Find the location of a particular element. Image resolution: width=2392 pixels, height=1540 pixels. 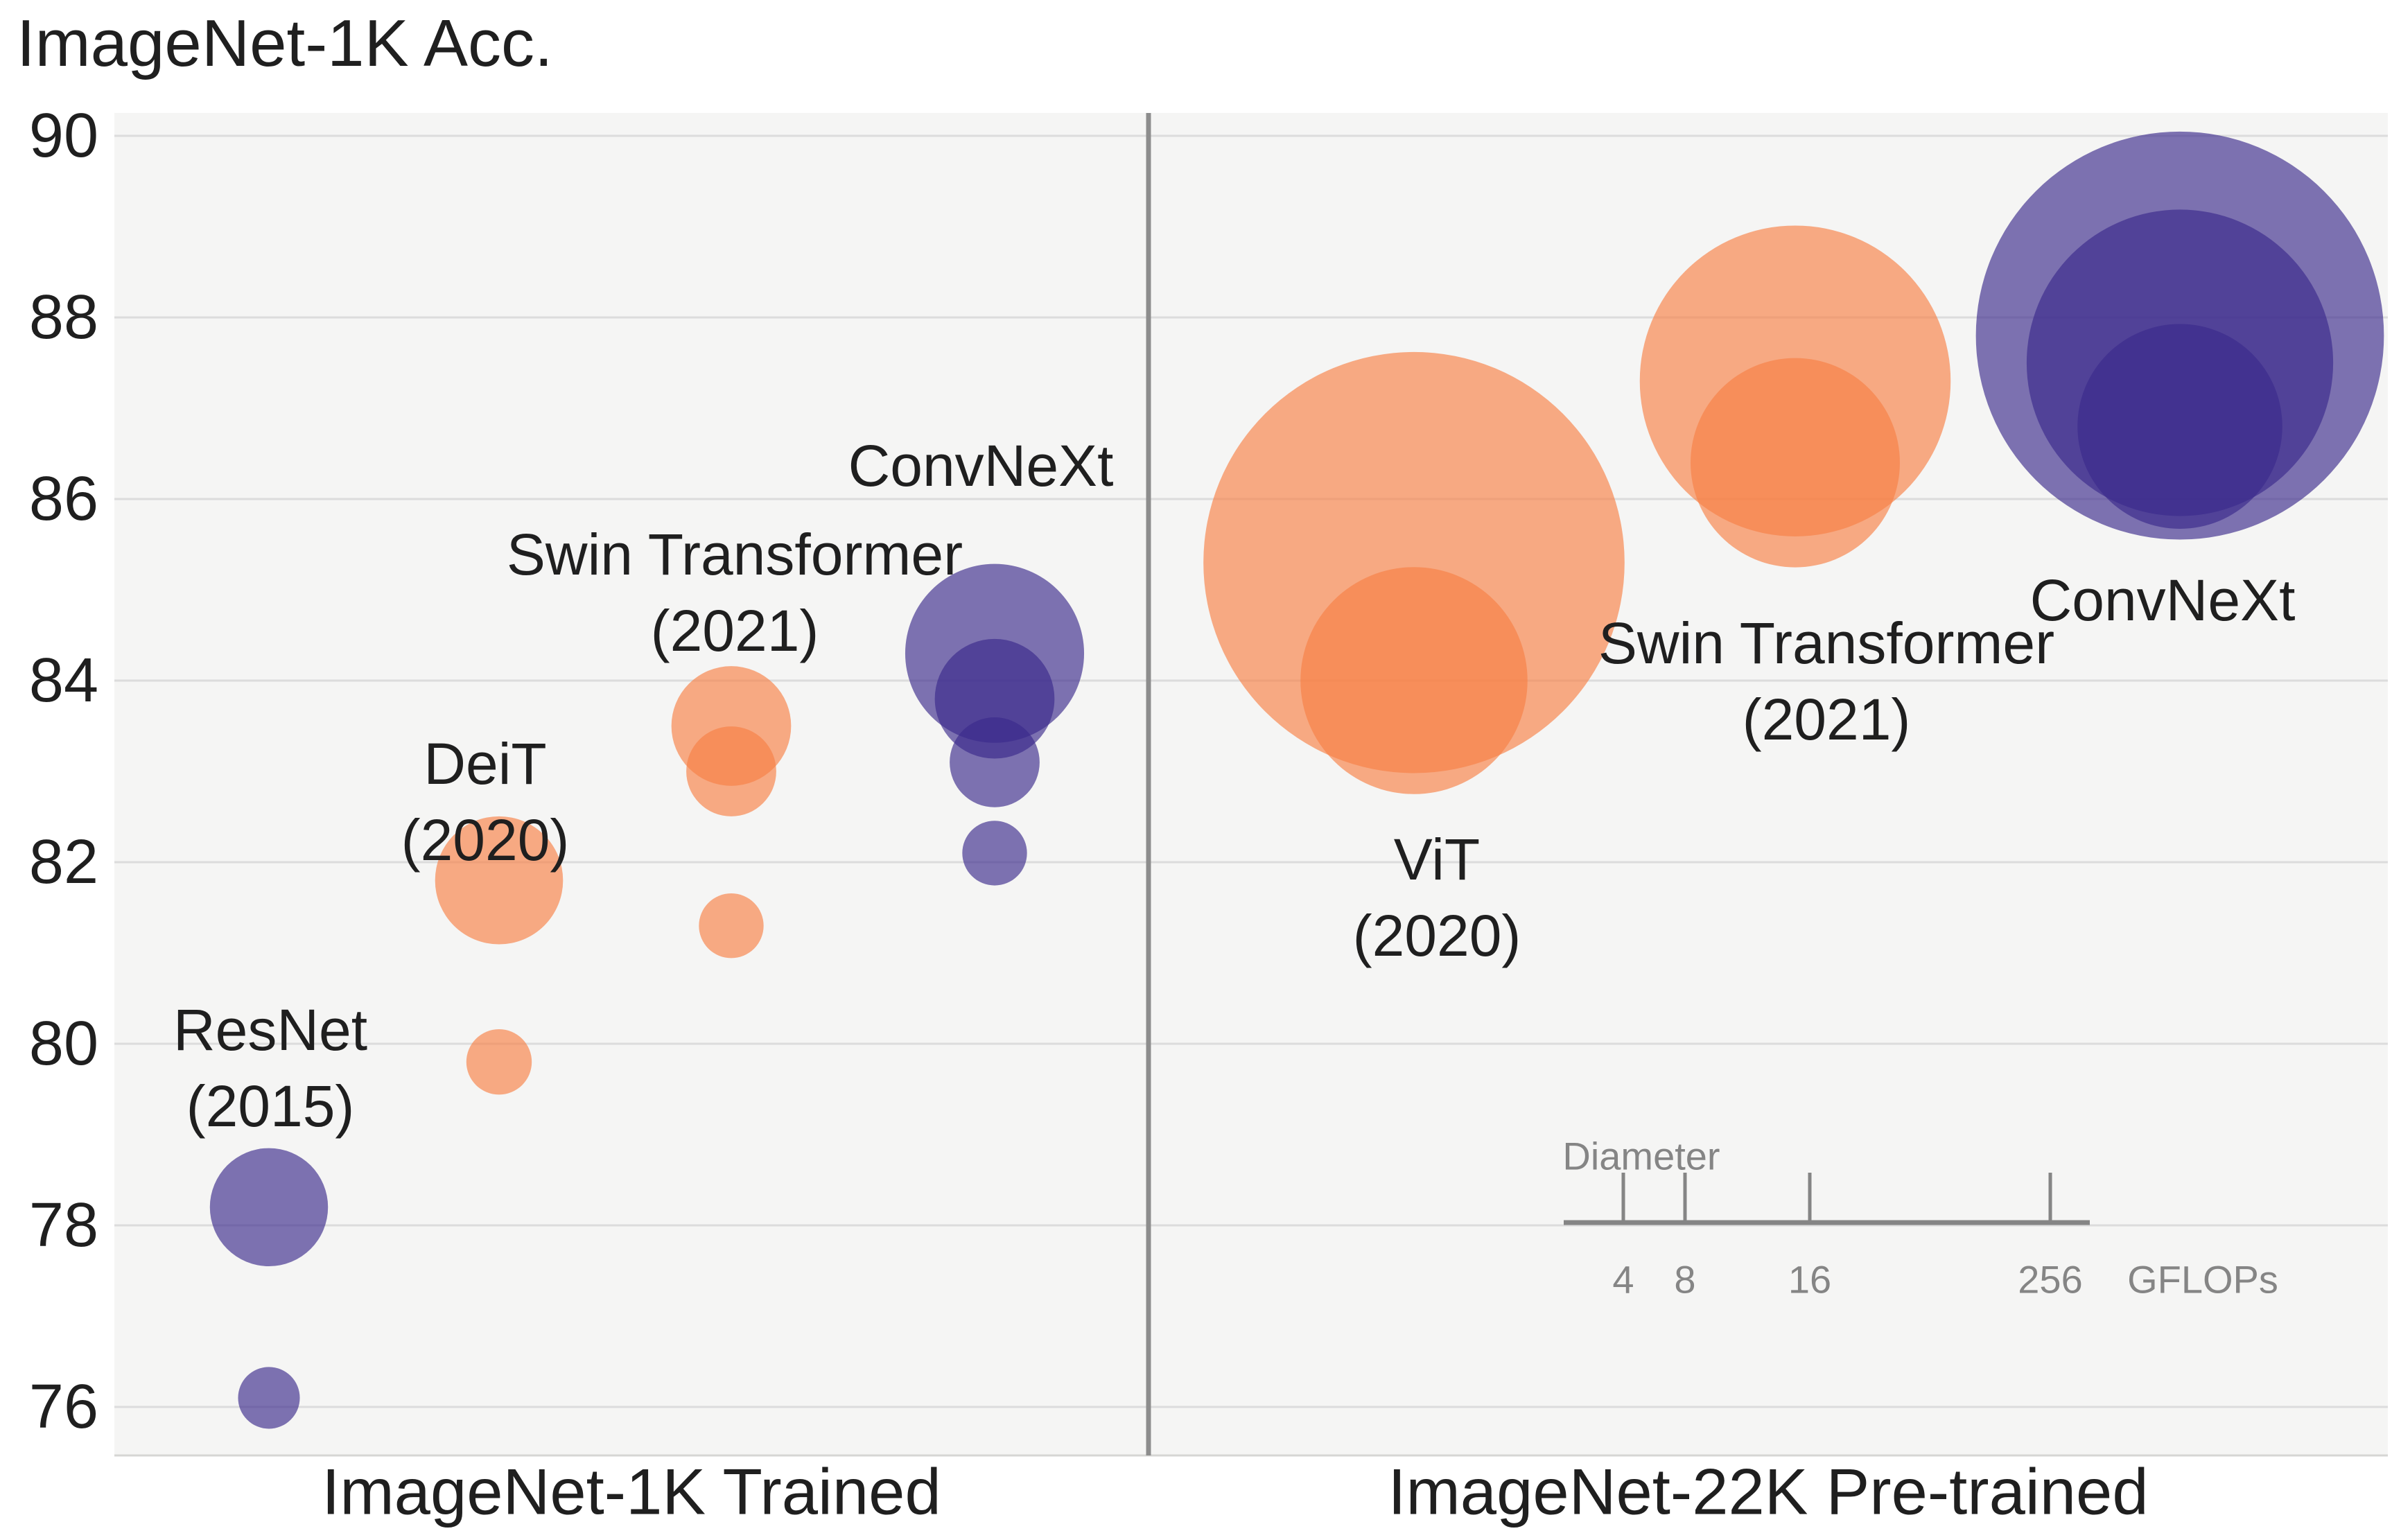

bubble-convnext-82.1 is located at coordinates (994, 853).